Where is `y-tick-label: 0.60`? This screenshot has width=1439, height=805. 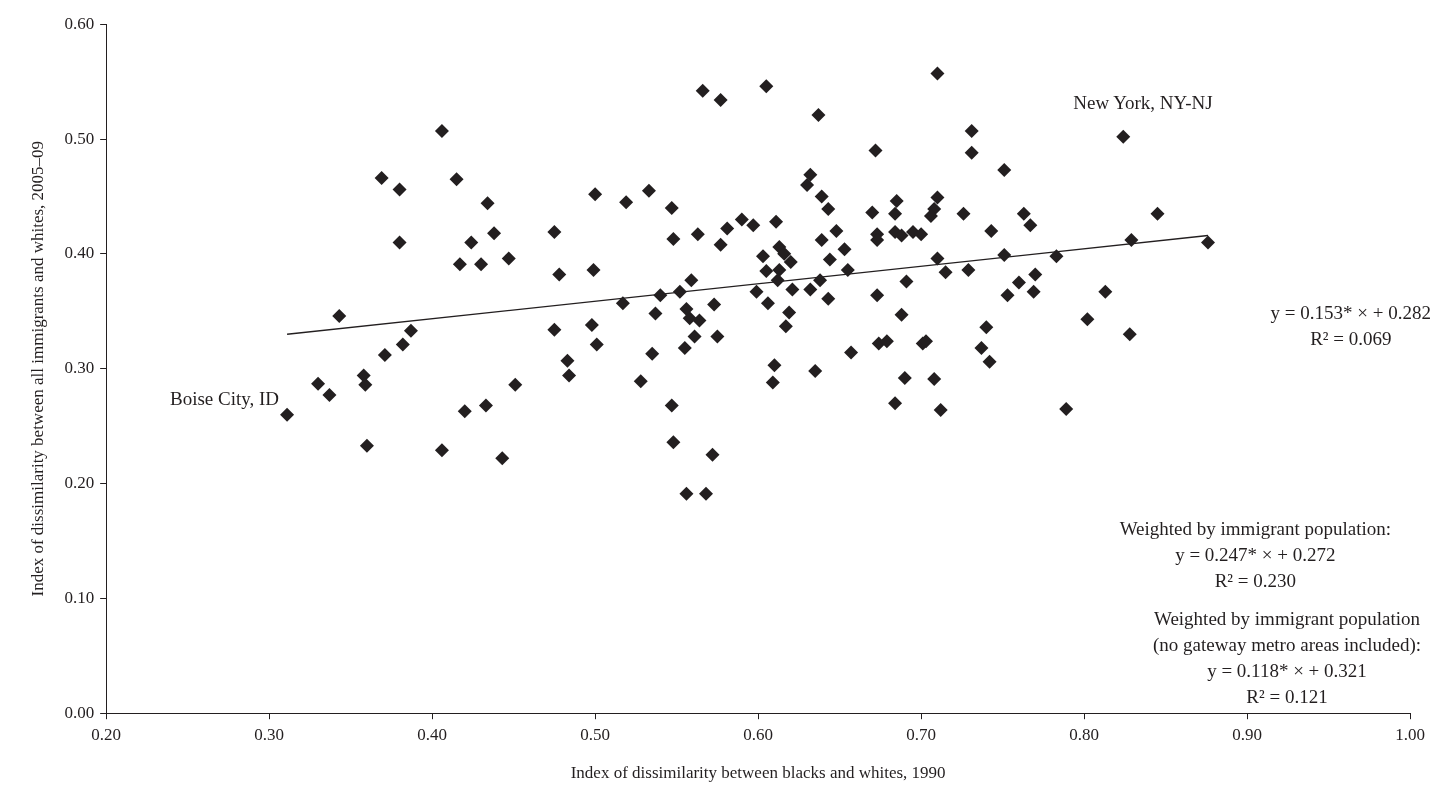 y-tick-label: 0.60 is located at coordinates (79, 23).